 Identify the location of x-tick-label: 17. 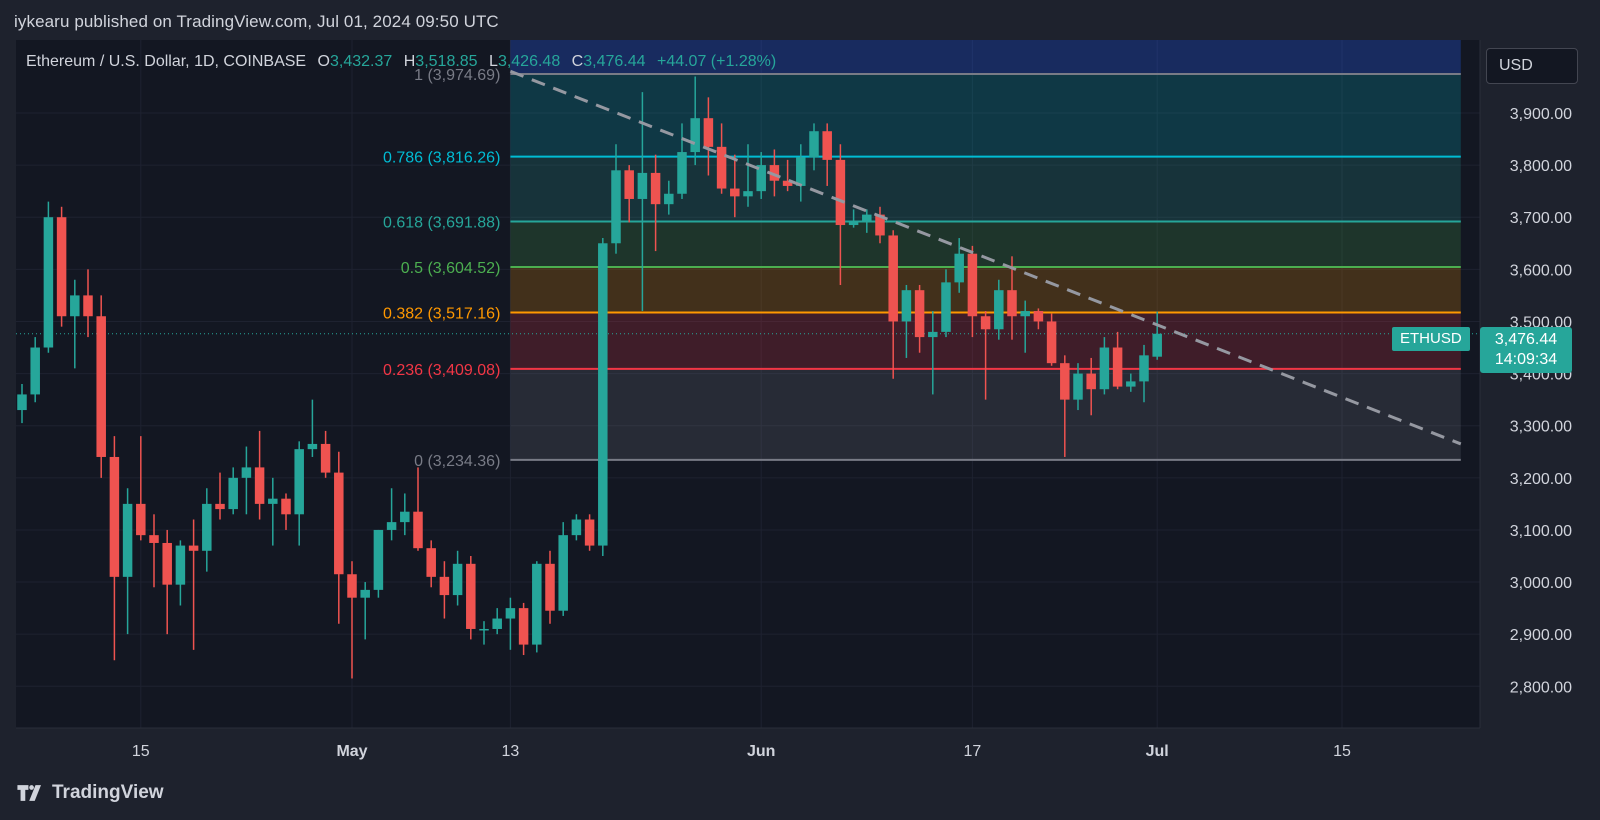
(973, 751).